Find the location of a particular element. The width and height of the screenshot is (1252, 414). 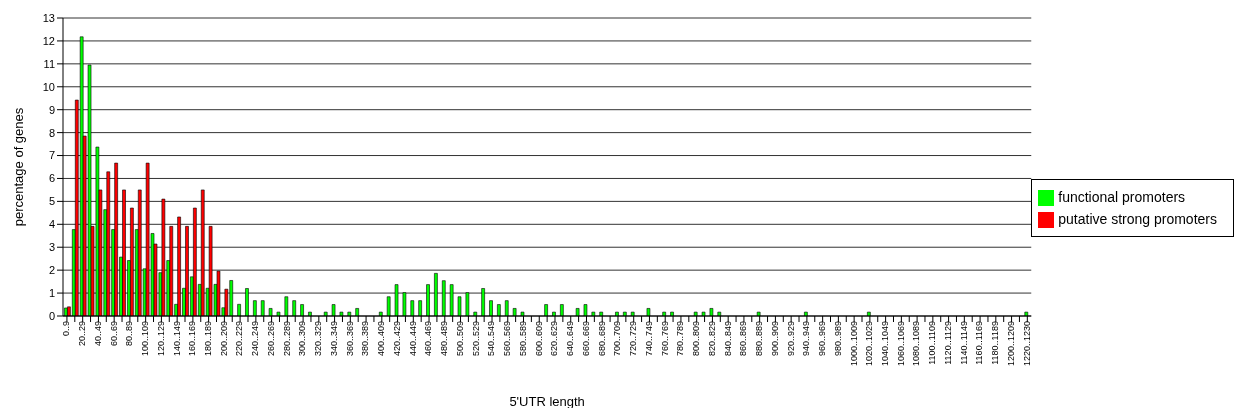

y-tick-label: 8 is located at coordinates (51, 132).